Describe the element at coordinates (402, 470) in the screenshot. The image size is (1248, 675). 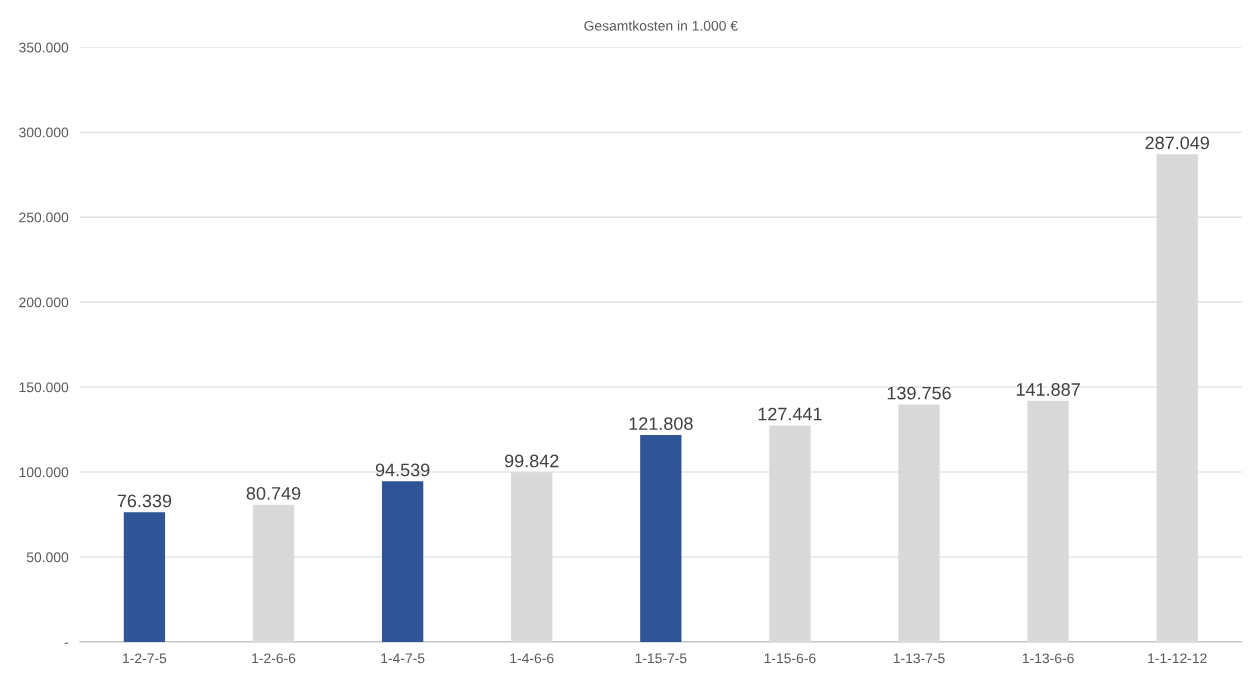
I see `data-label: 94.539` at that location.